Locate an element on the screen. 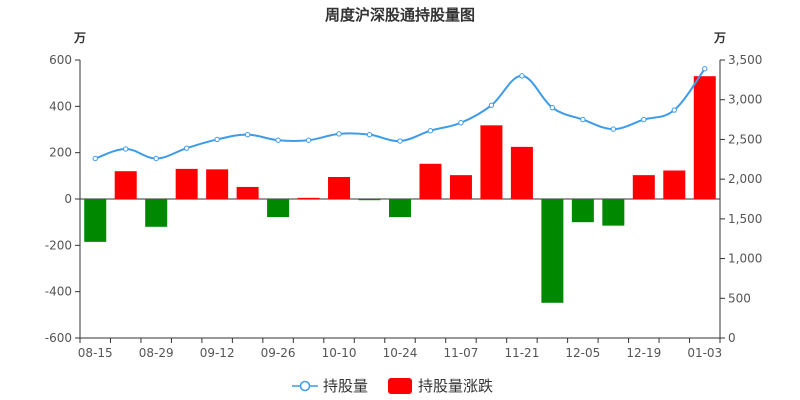 This screenshot has height=400, width=800. right-axis-tick-label: 1,500 is located at coordinates (745, 219).